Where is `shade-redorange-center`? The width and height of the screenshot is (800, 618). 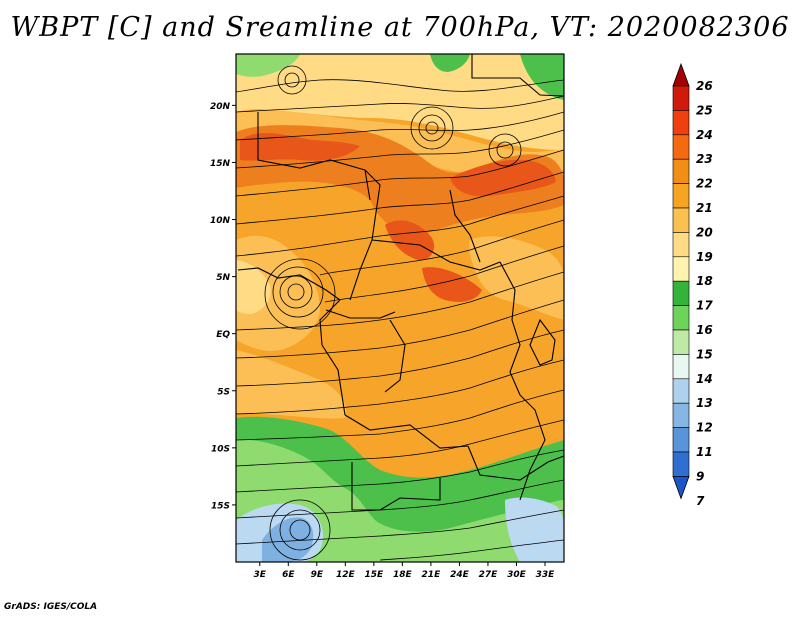 shade-redorange-center is located at coordinates (410, 240).